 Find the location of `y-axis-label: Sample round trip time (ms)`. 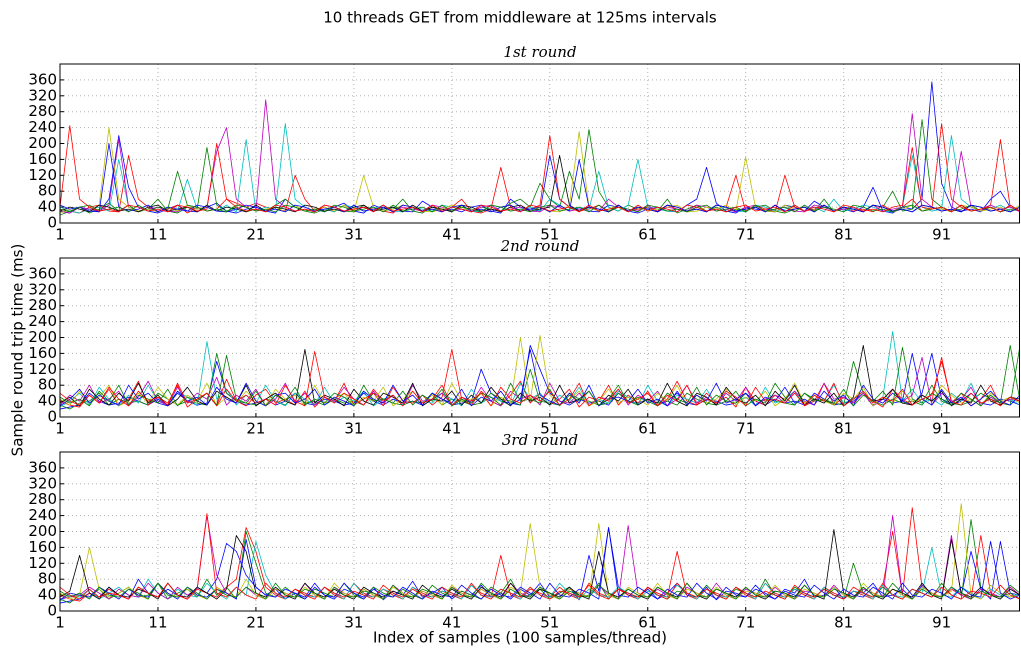

y-axis-label: Sample round trip time (ms) is located at coordinates (18, 350).